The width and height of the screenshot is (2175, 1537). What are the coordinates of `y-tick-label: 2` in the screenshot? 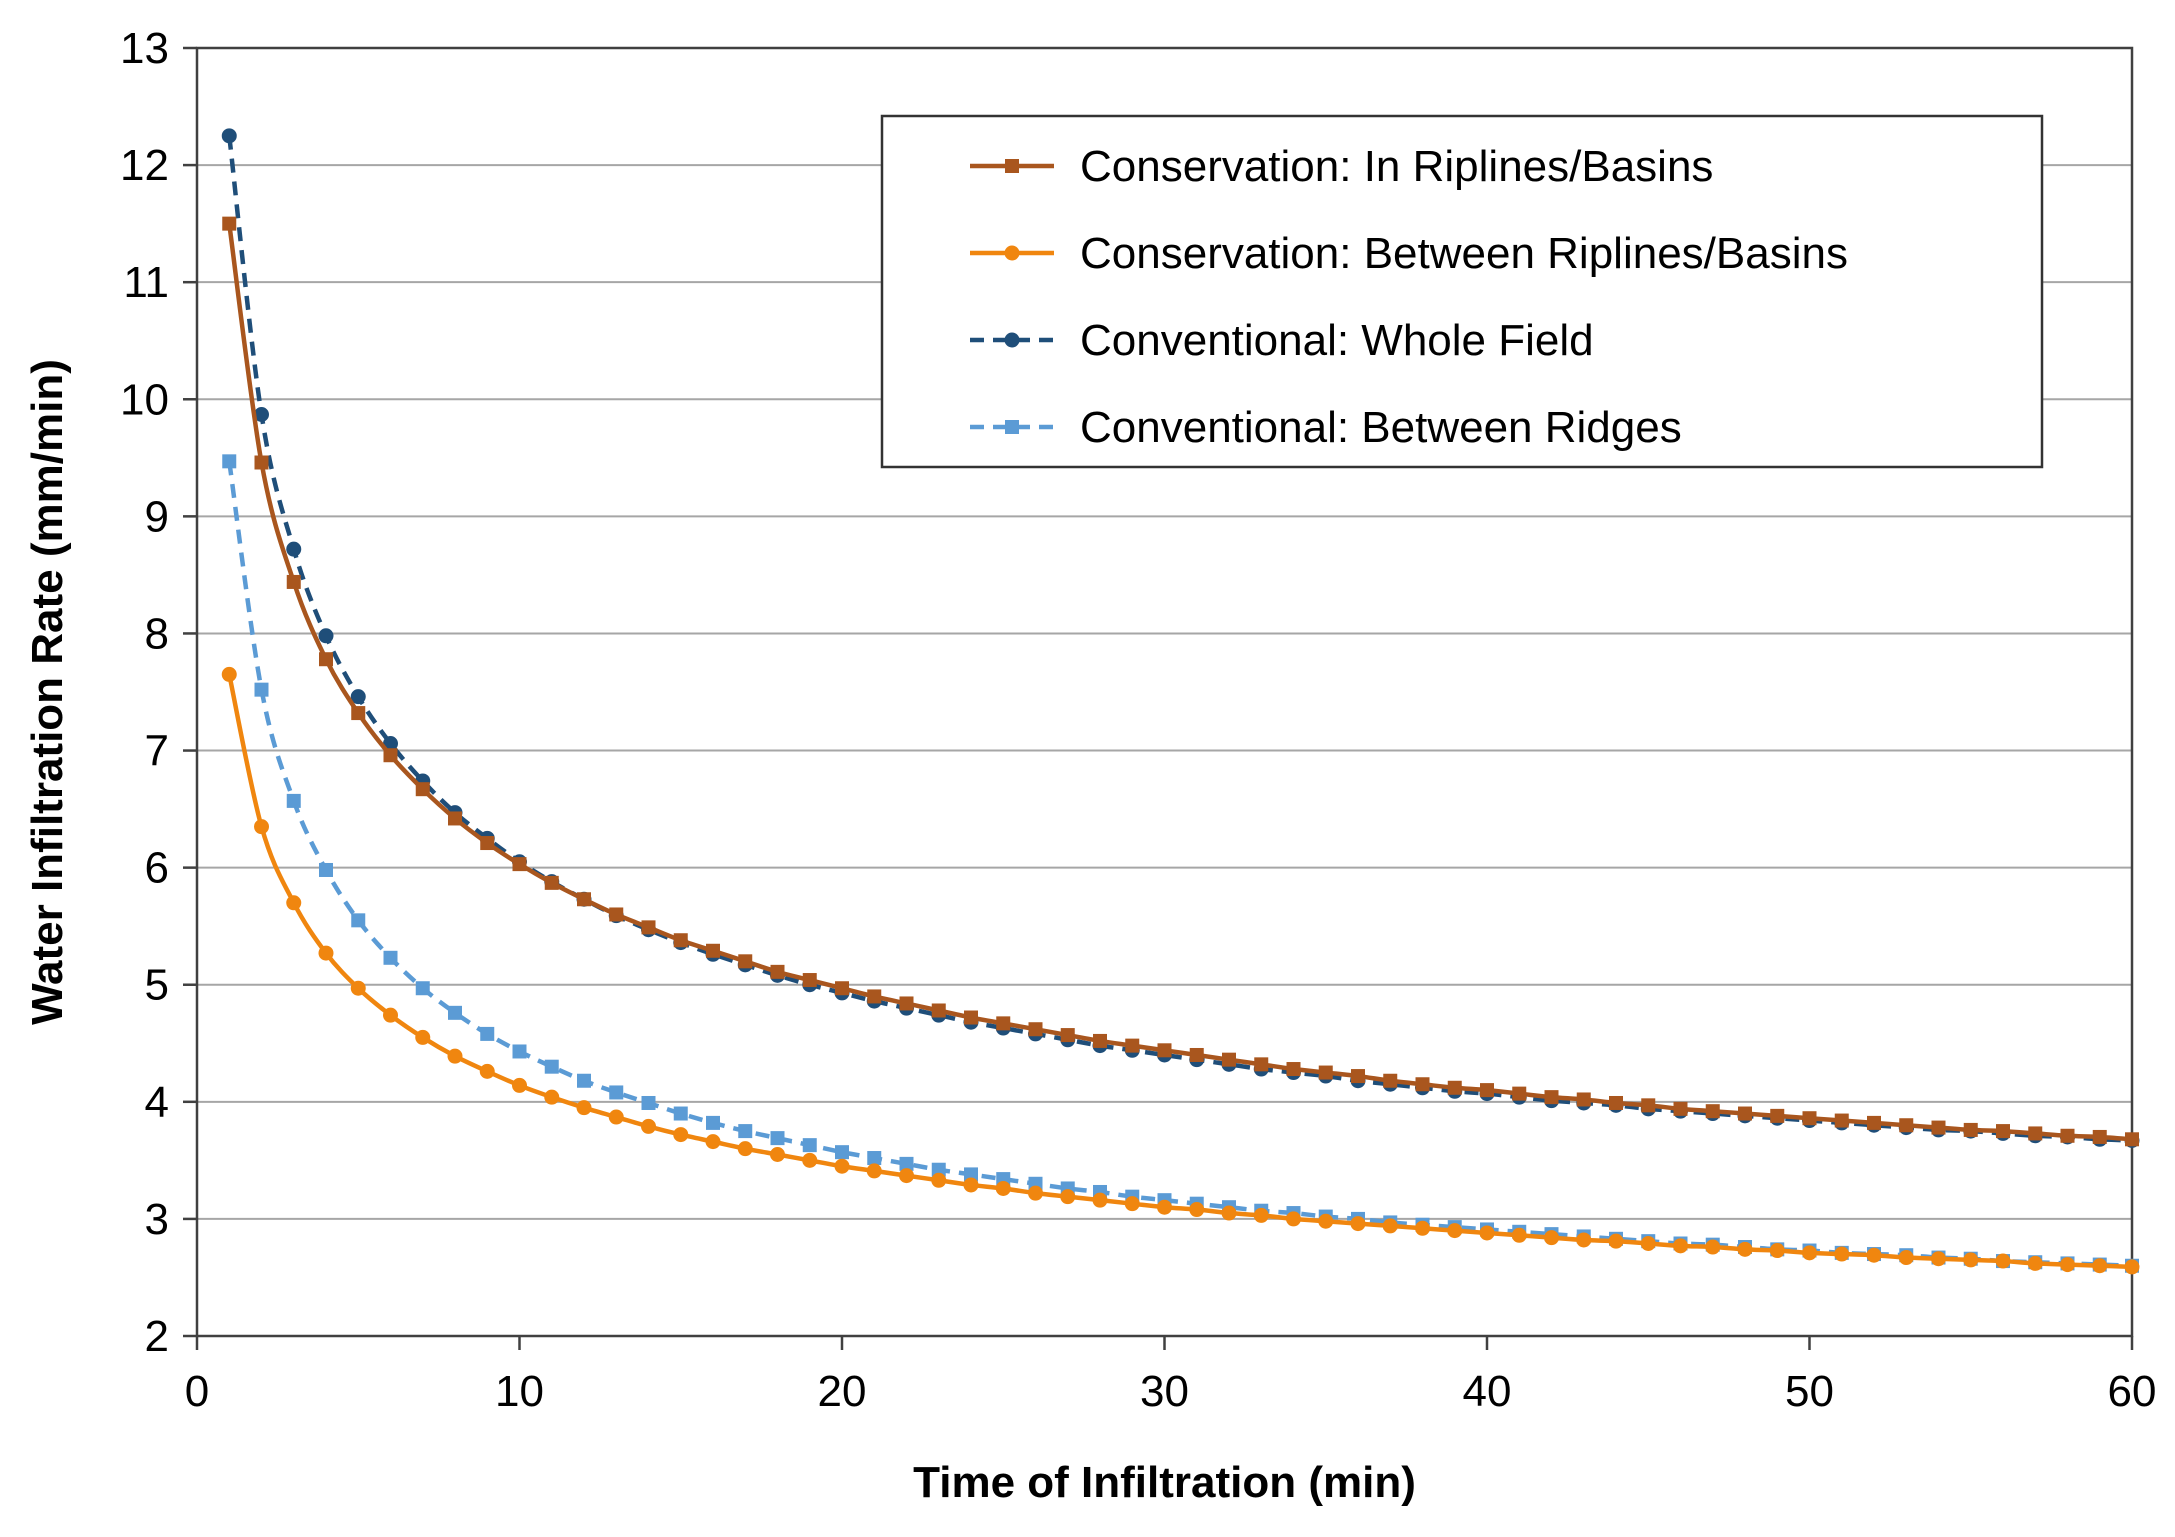 It's located at (157, 1336).